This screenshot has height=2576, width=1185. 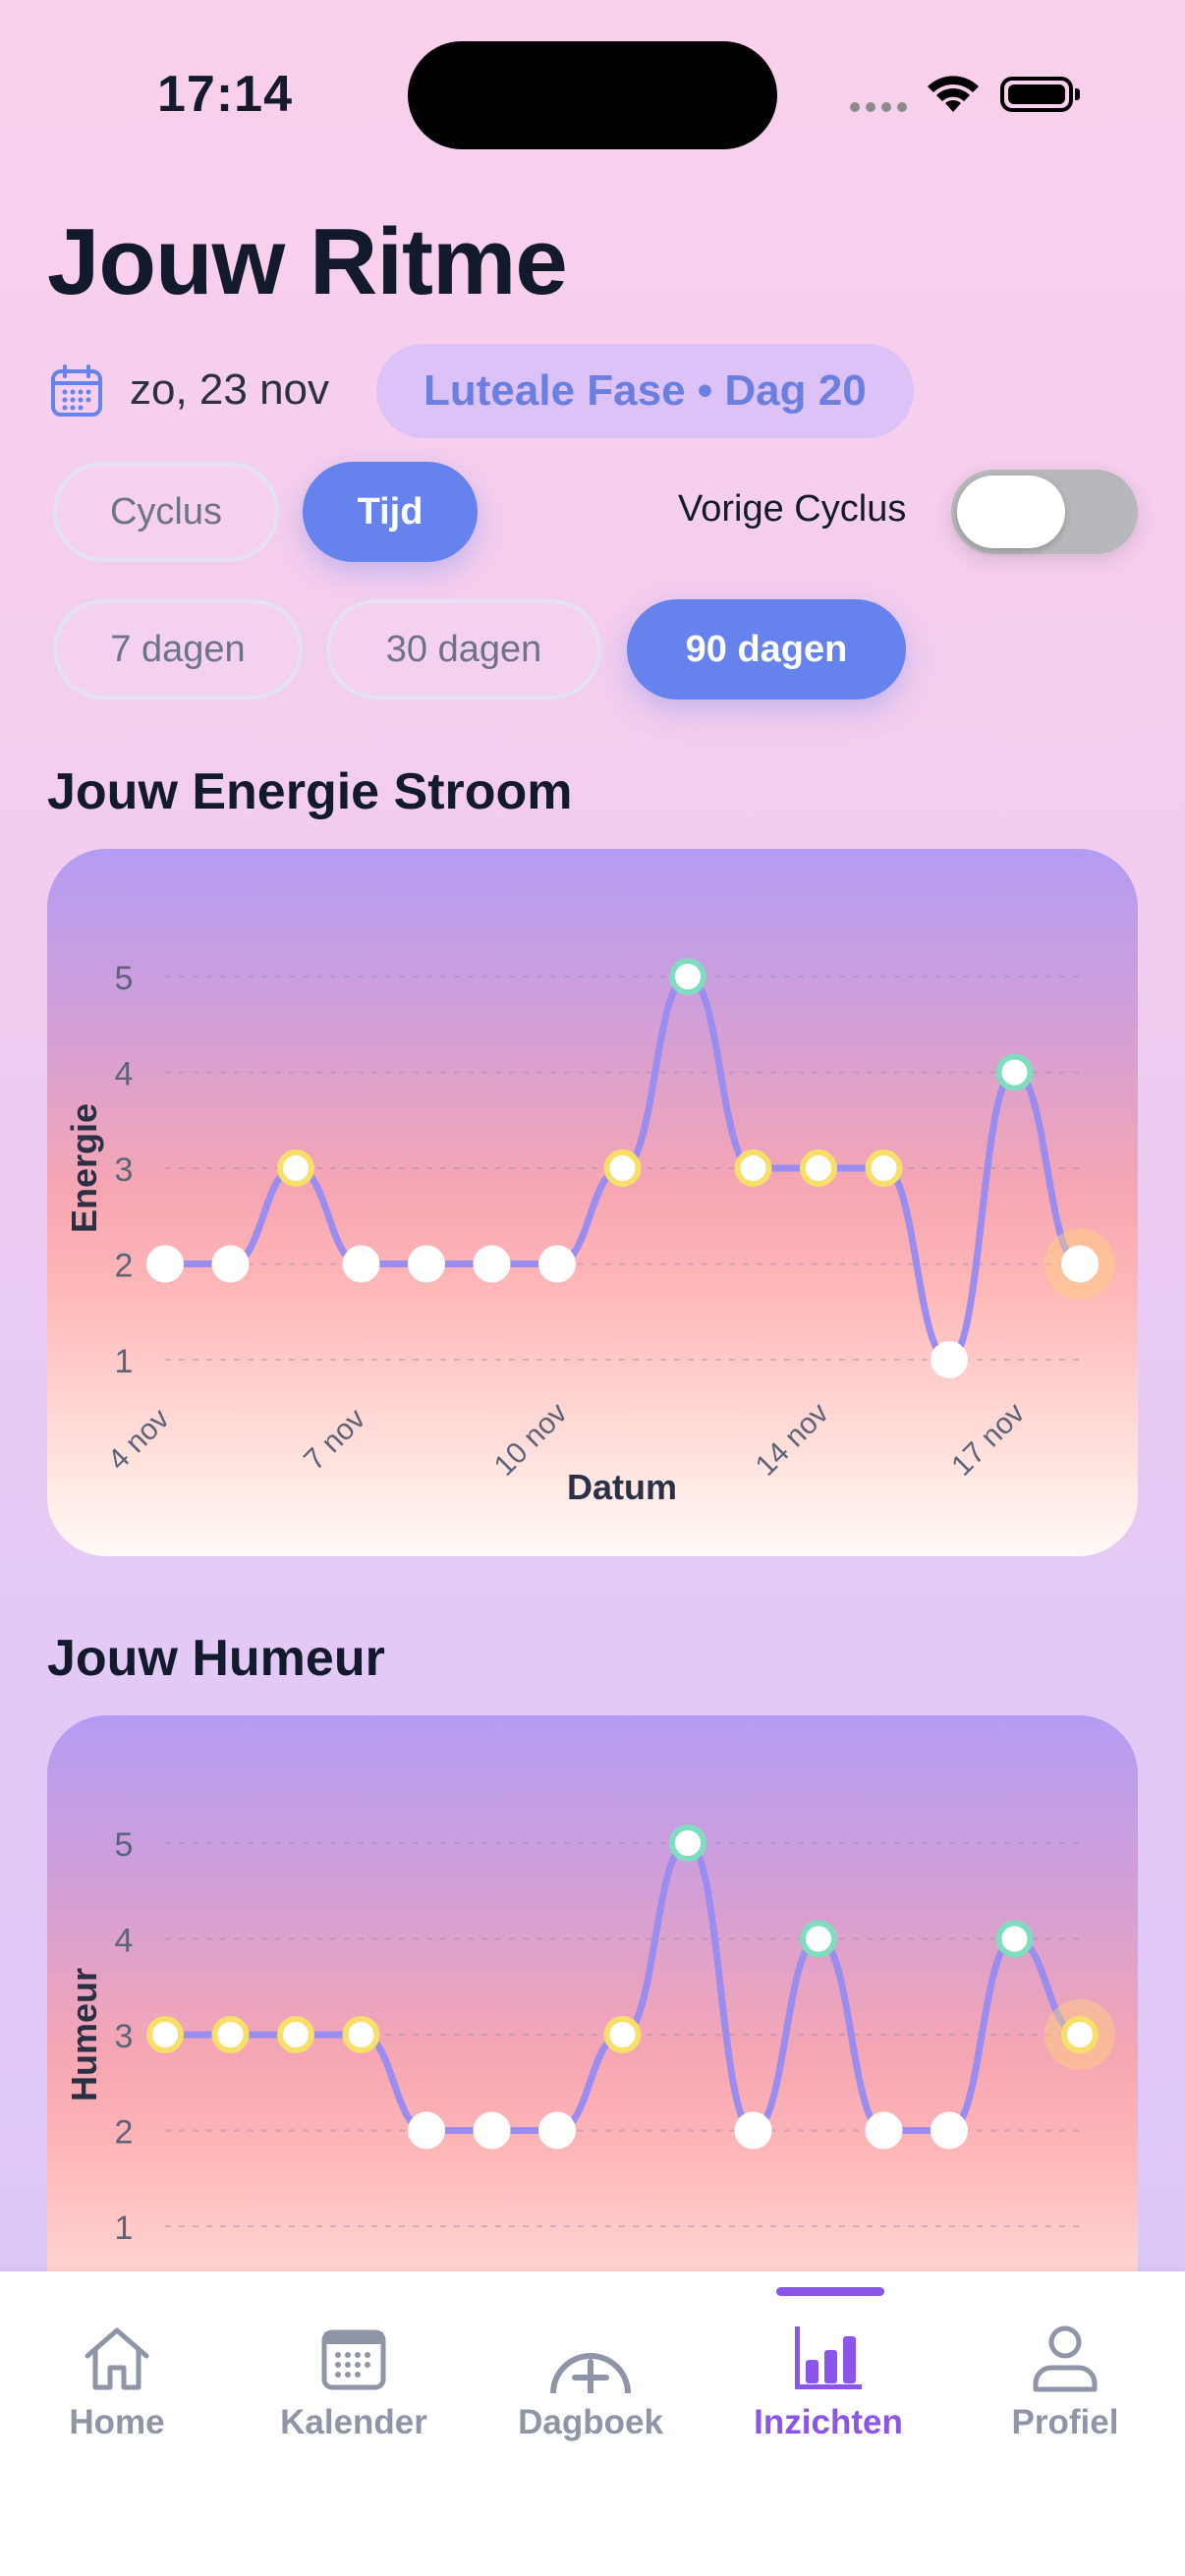 I want to click on add-circle-icon, so click(x=591, y=2373).